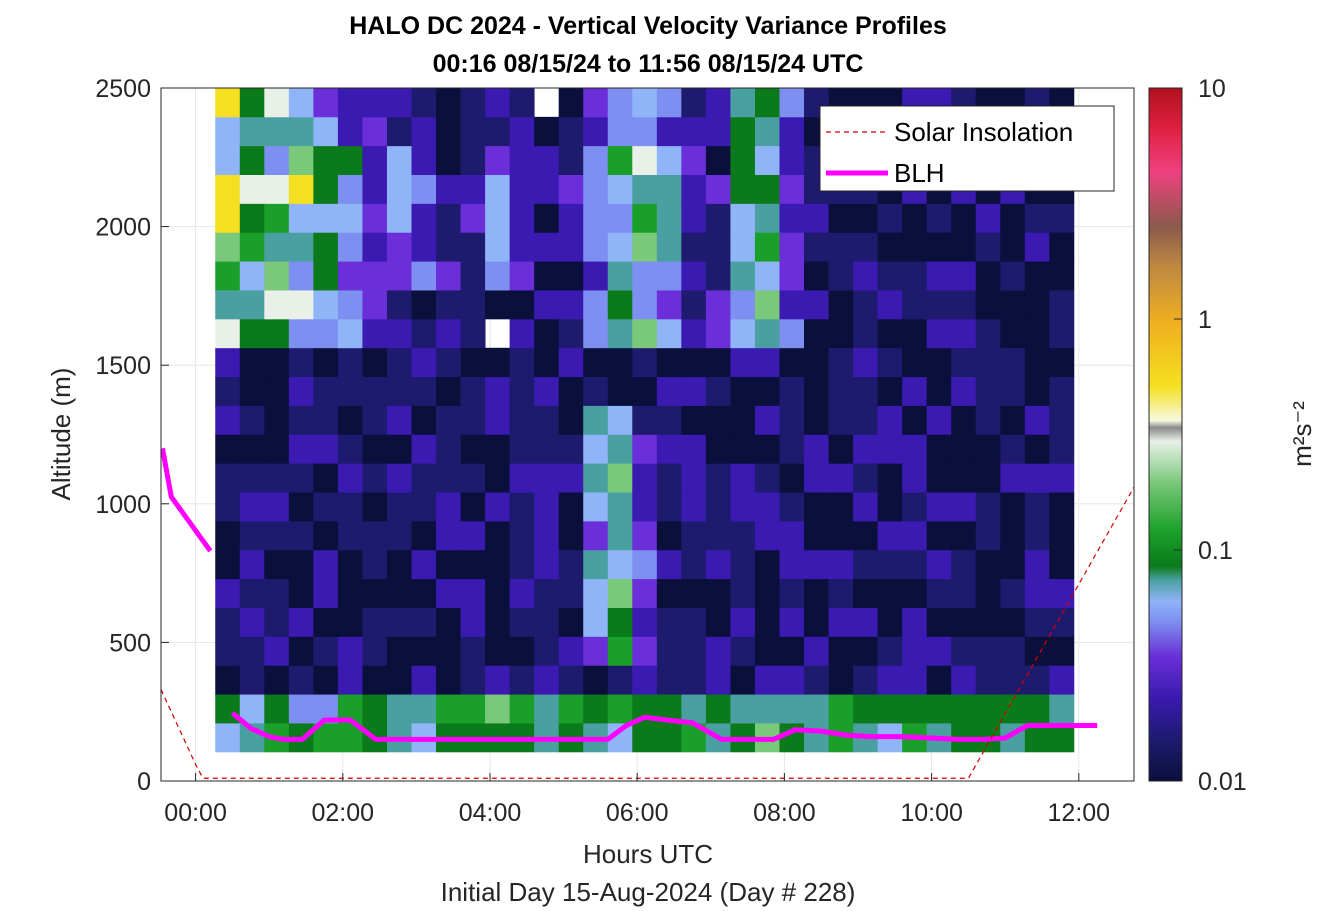 The height and width of the screenshot is (911, 1343). Describe the element at coordinates (123, 505) in the screenshot. I see `y-tick-label: 1000` at that location.